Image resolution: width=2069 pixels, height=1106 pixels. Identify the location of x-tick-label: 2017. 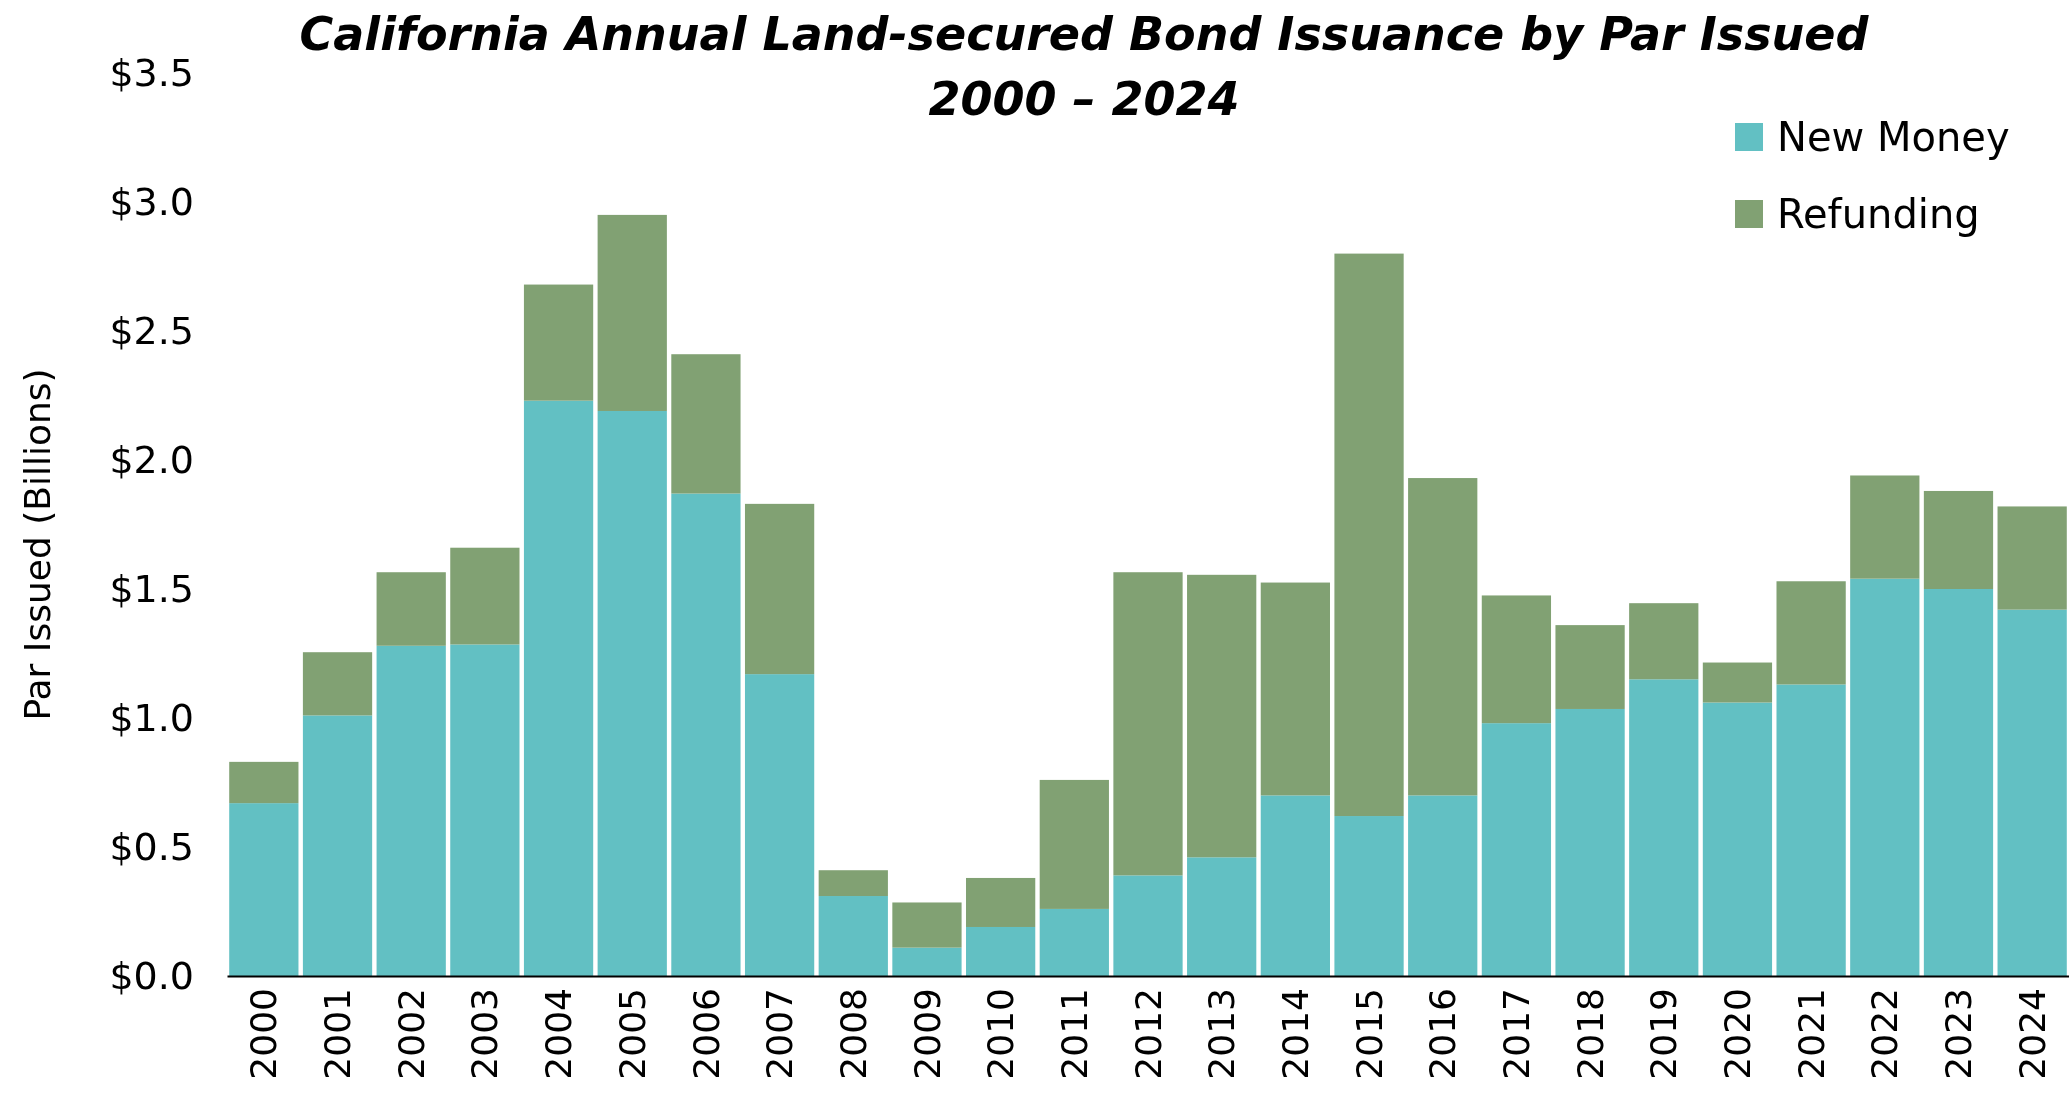
(1516, 1034).